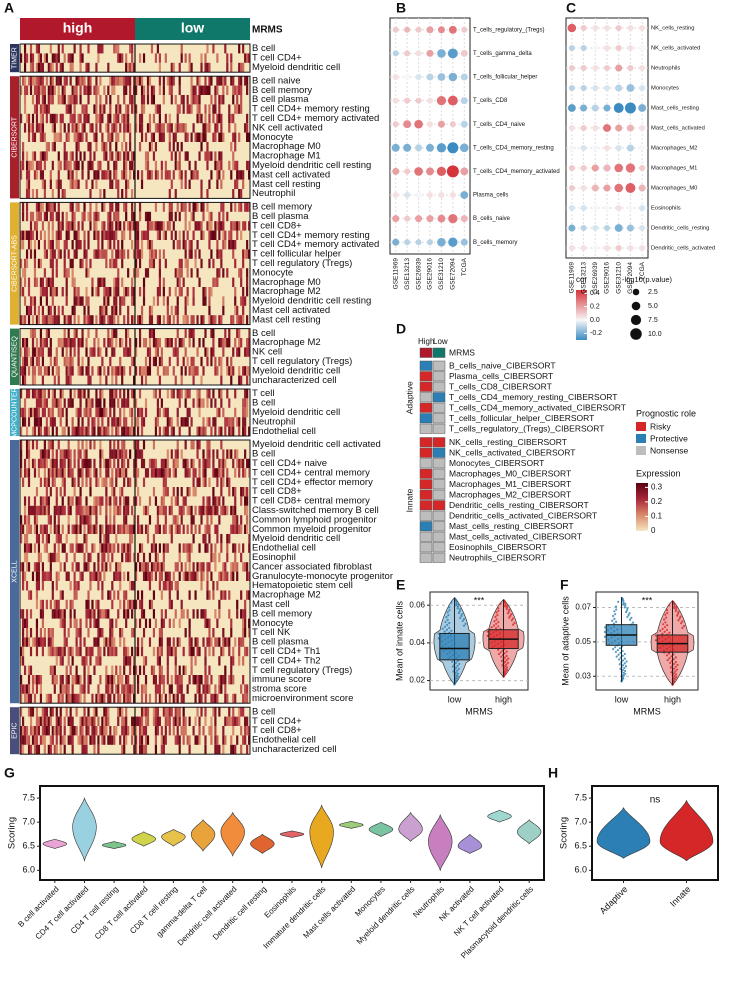  Describe the element at coordinates (276, 80) in the screenshot. I see `row-label: B cell naive` at that location.